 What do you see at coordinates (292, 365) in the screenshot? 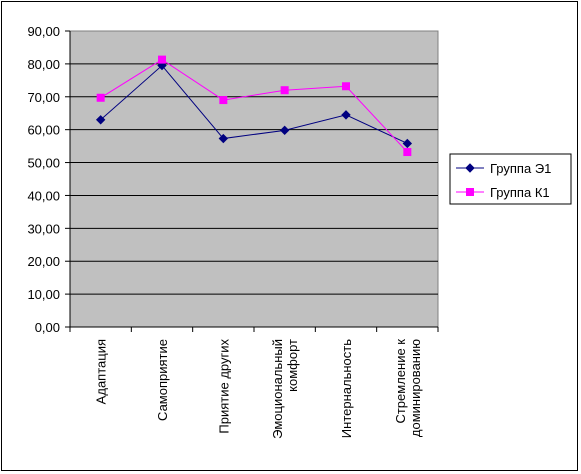
I see `x-category-label-line: комфорт` at bounding box center [292, 365].